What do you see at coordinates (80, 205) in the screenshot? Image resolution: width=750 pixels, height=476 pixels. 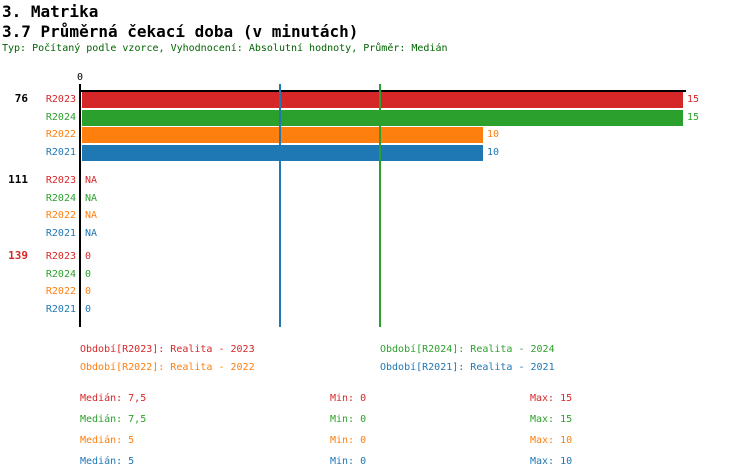 I see `y-axis-line` at bounding box center [80, 205].